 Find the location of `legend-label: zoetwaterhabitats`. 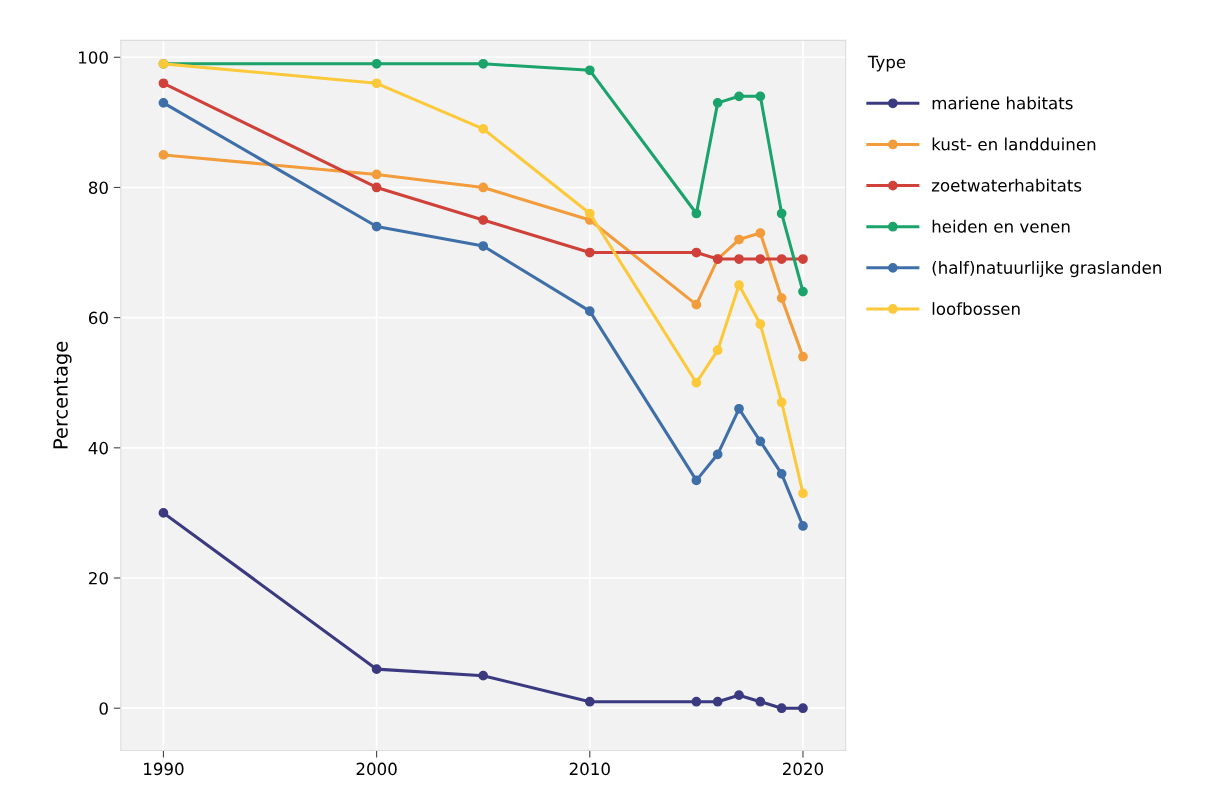

legend-label: zoetwaterhabitats is located at coordinates (1006, 185).